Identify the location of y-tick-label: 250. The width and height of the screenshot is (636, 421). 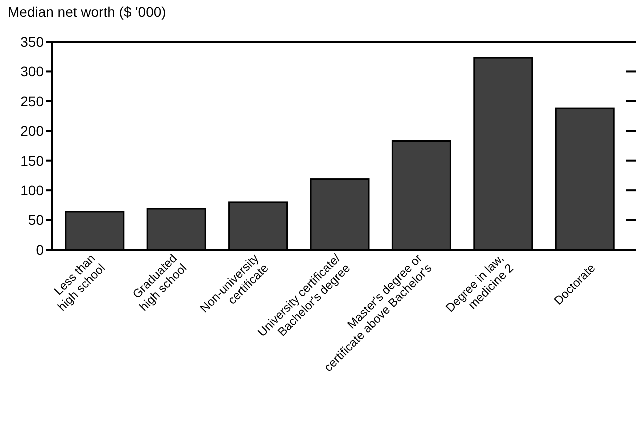
(32, 101).